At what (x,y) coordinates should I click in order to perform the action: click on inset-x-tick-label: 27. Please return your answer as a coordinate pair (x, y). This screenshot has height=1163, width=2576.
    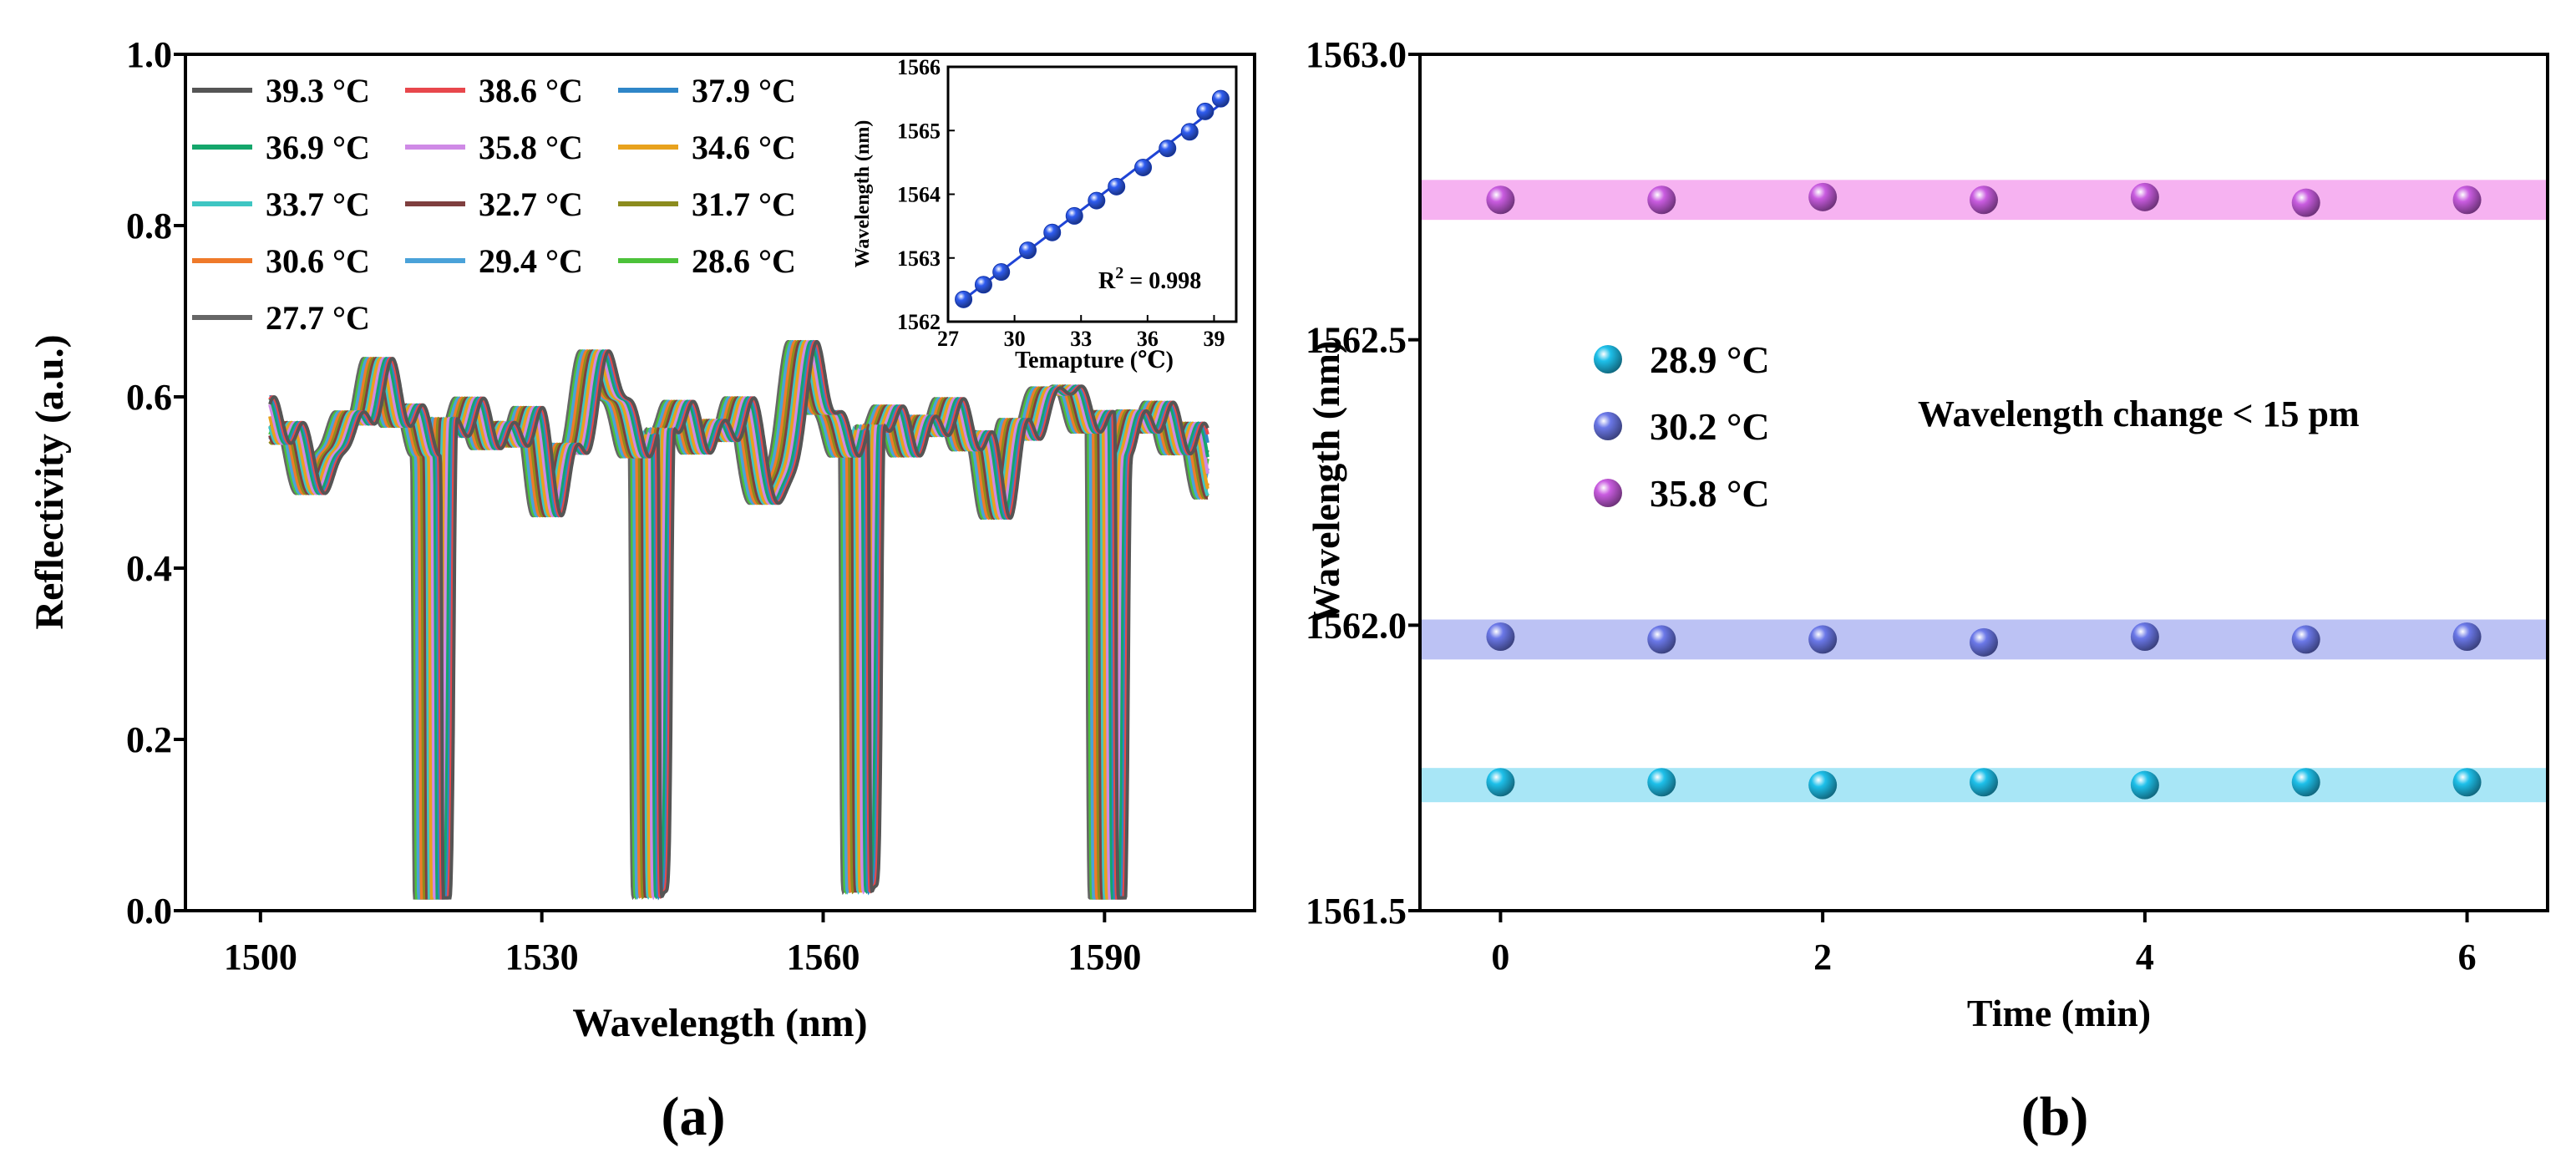
    Looking at the image, I should click on (948, 339).